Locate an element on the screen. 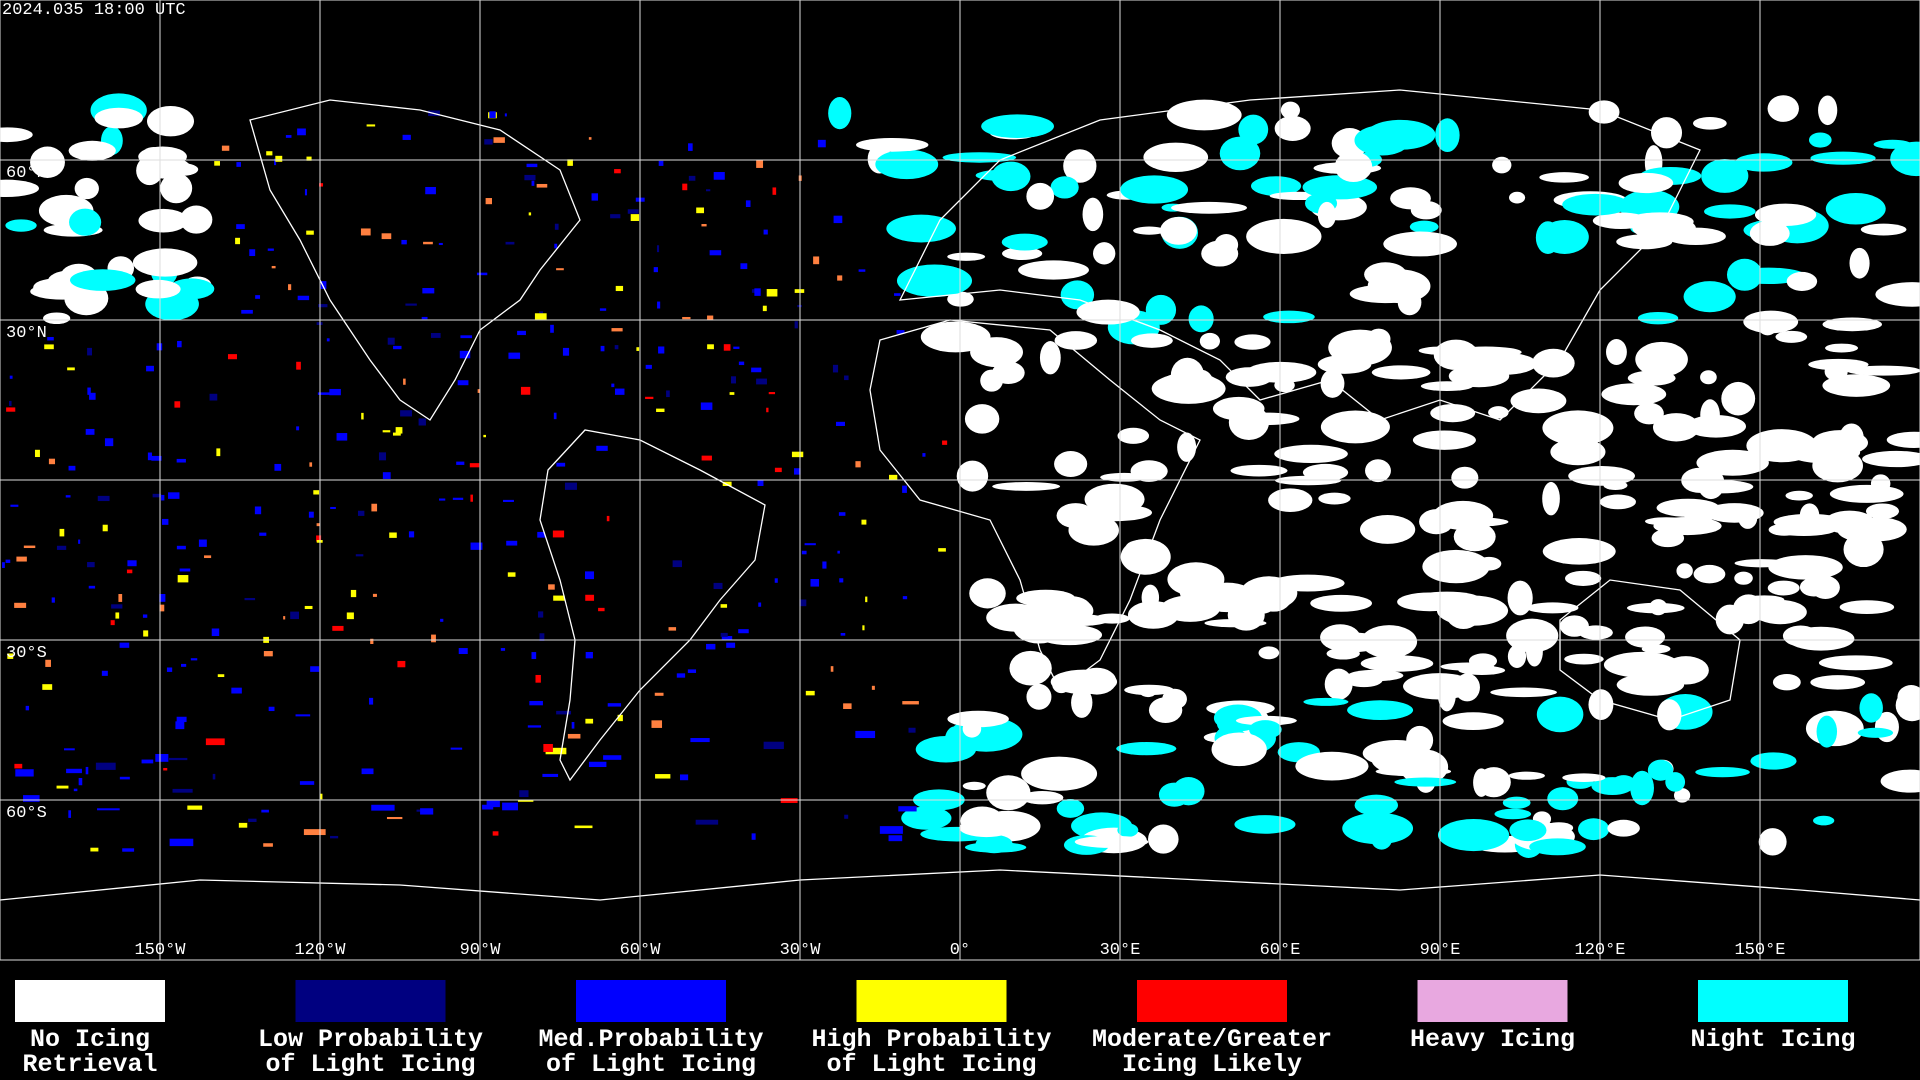 This screenshot has width=1920, height=1080. longitude-label: 0° is located at coordinates (960, 950).